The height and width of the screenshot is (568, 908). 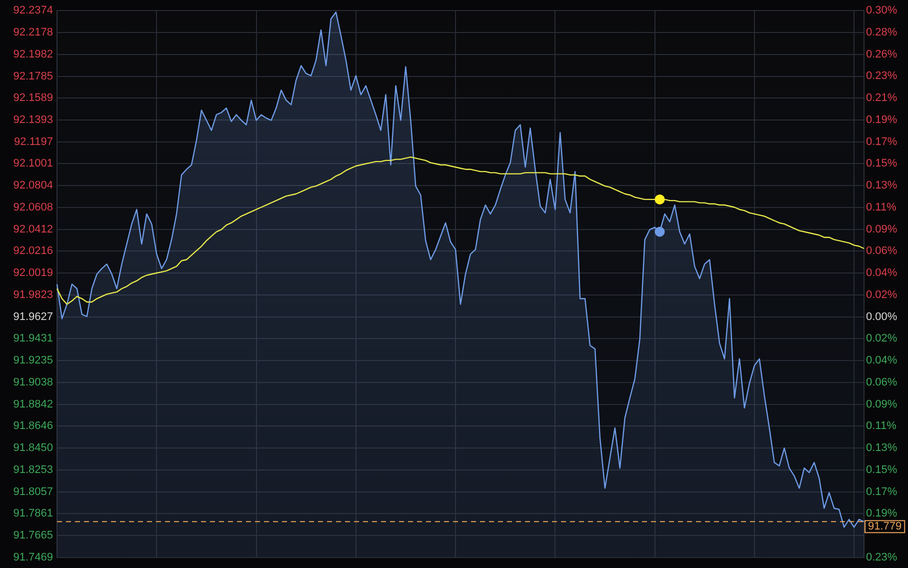 What do you see at coordinates (33, 76) in the screenshot?
I see `y-tick-label: 92.1785` at bounding box center [33, 76].